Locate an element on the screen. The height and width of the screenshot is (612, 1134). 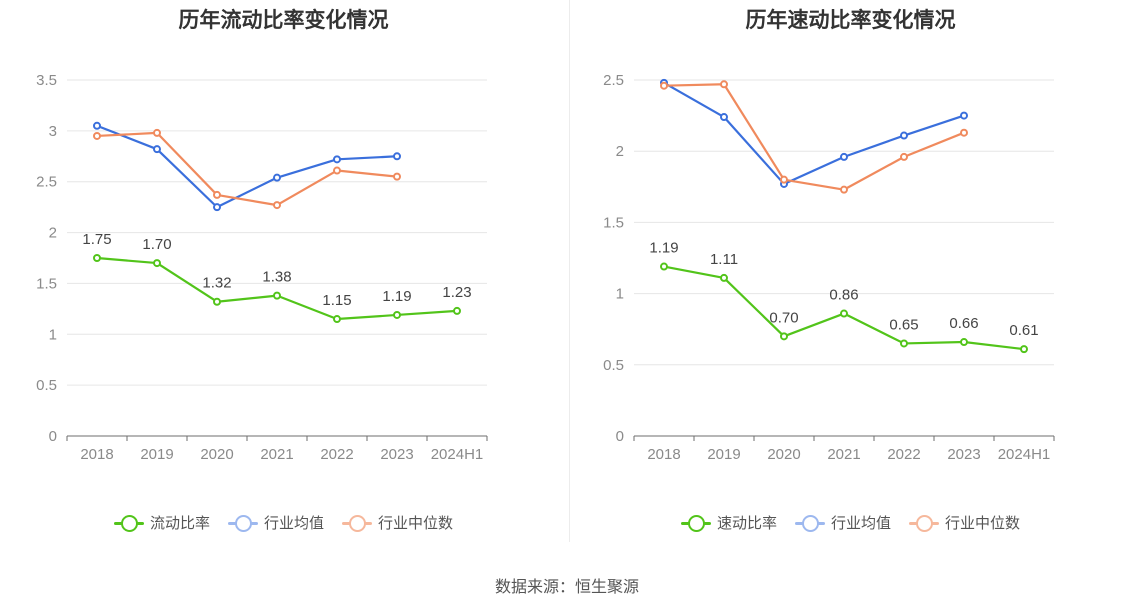
data-label: 1.32 is located at coordinates (216, 283).